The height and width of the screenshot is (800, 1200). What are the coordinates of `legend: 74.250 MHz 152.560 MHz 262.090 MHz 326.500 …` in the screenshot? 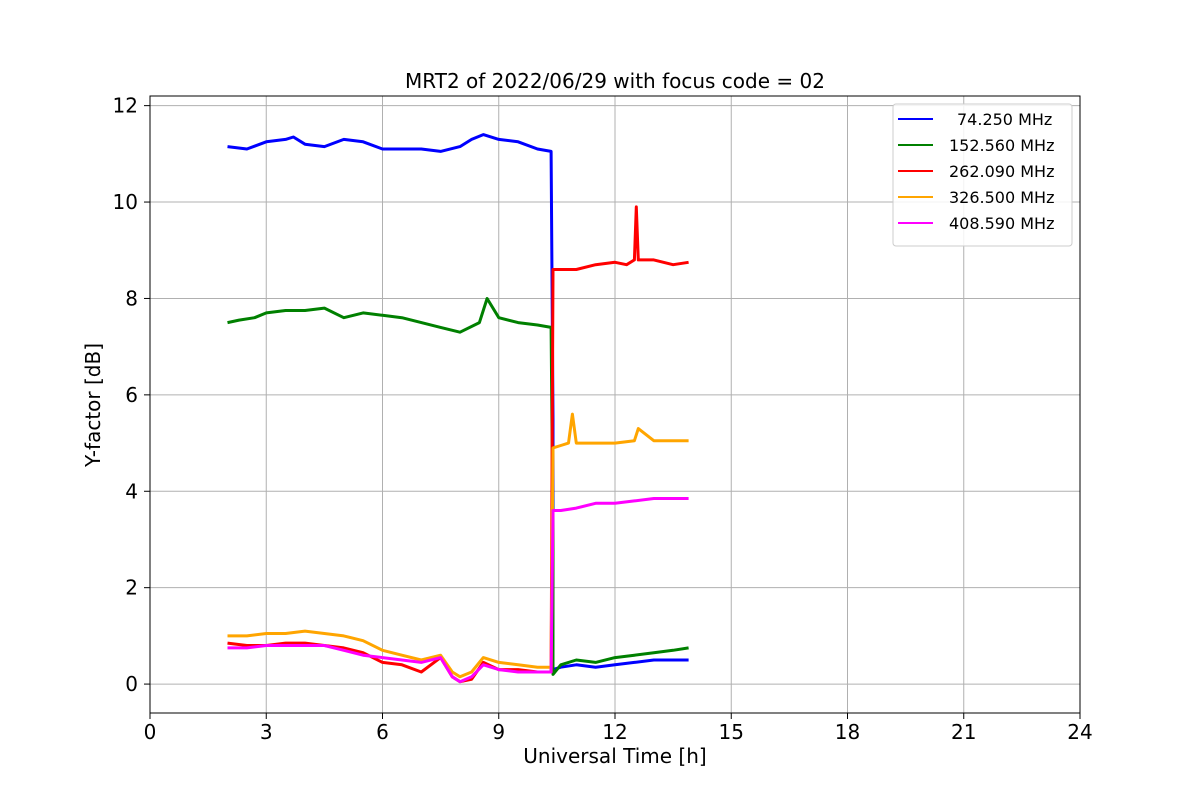 It's located at (982, 175).